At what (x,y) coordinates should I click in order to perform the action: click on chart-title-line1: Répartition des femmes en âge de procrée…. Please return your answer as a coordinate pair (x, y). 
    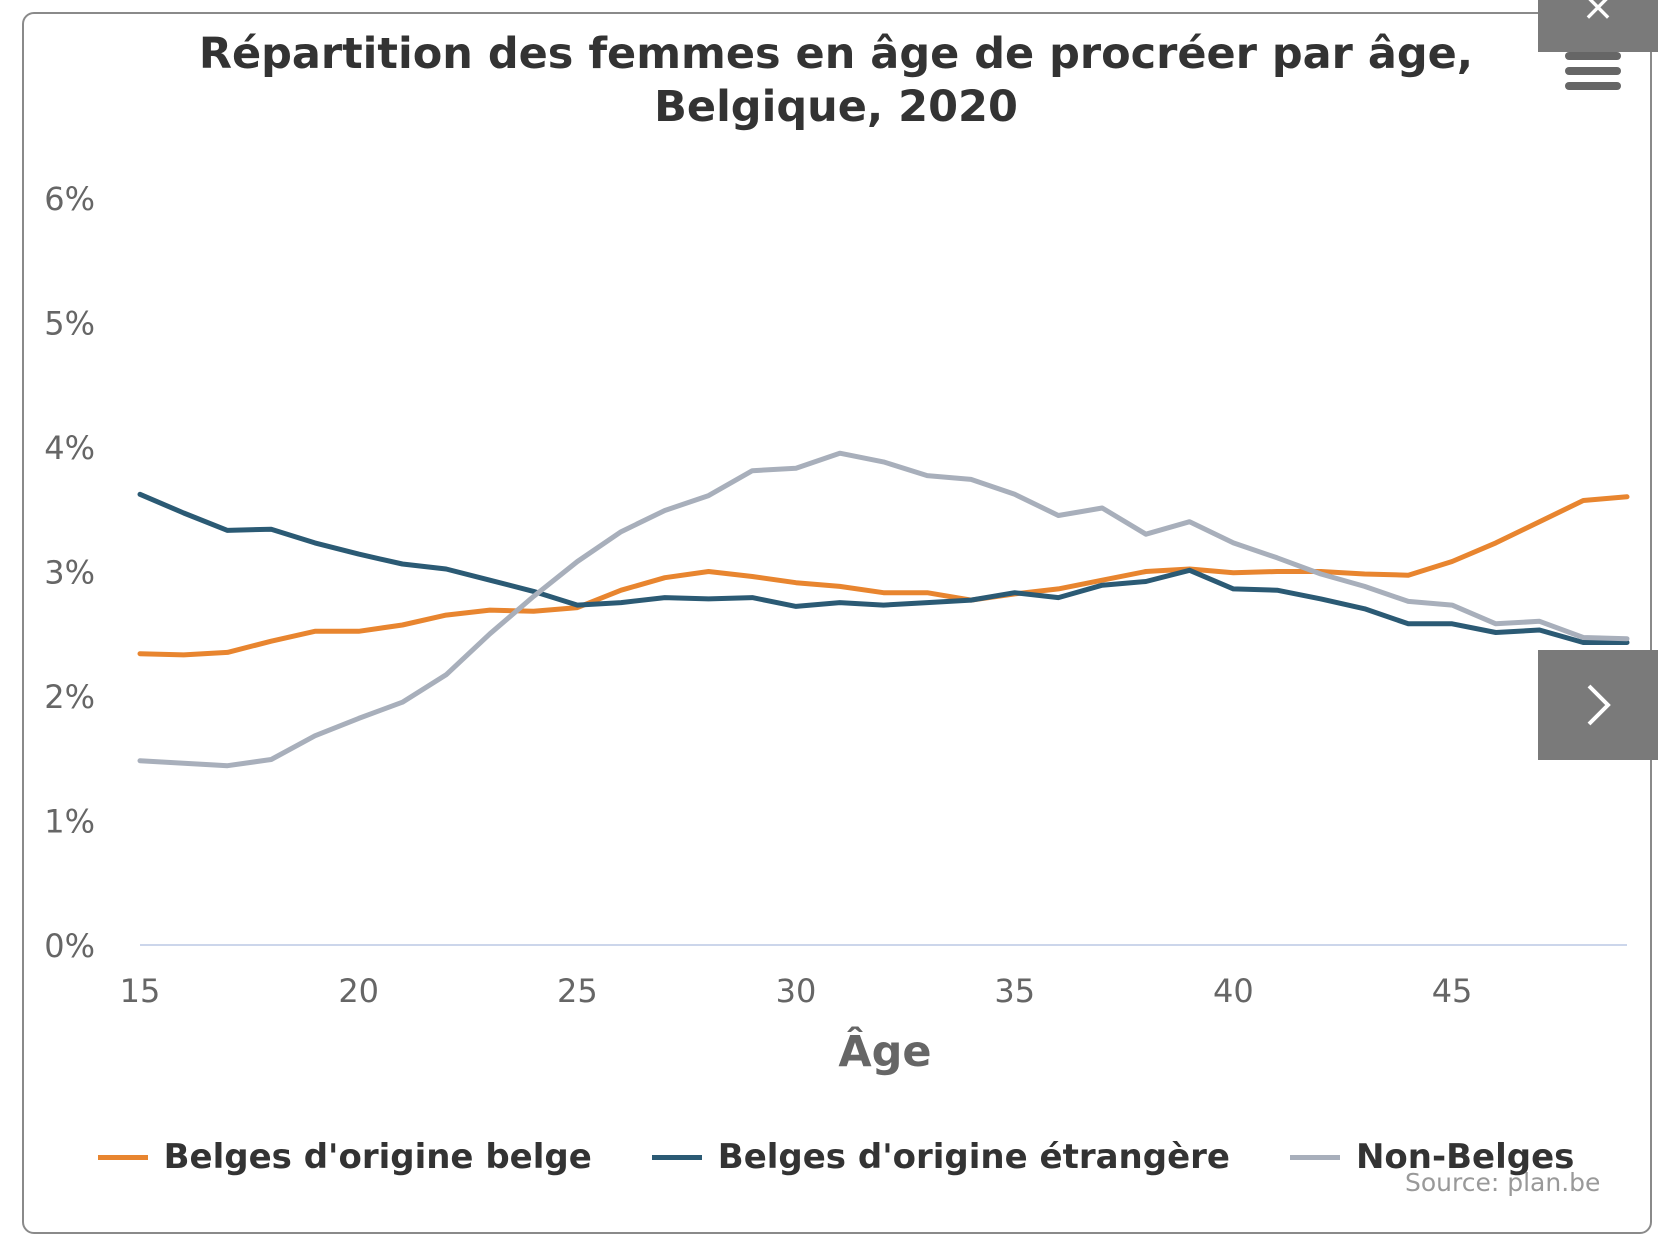
    Looking at the image, I should click on (836, 54).